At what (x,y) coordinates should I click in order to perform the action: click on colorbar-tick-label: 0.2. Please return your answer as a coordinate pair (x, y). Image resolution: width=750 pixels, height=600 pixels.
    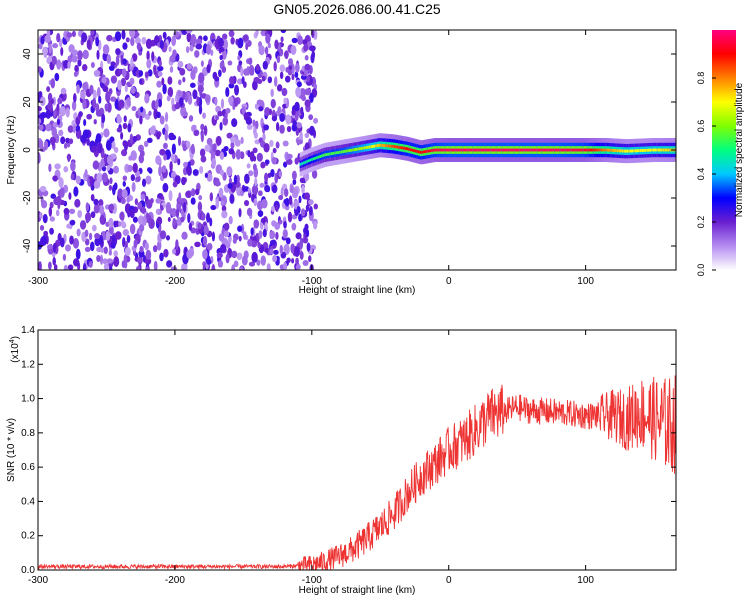
    Looking at the image, I should click on (701, 222).